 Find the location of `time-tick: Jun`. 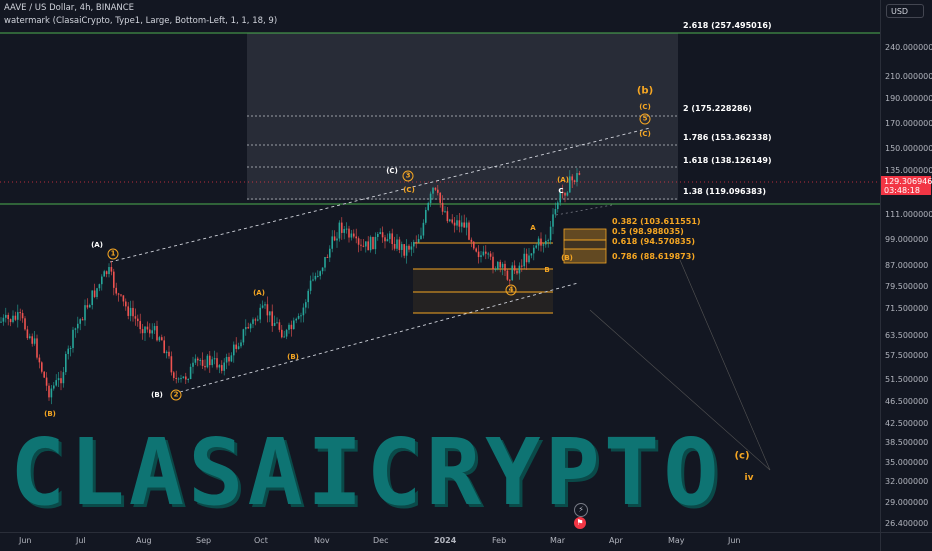

time-tick: Jun is located at coordinates (734, 540).